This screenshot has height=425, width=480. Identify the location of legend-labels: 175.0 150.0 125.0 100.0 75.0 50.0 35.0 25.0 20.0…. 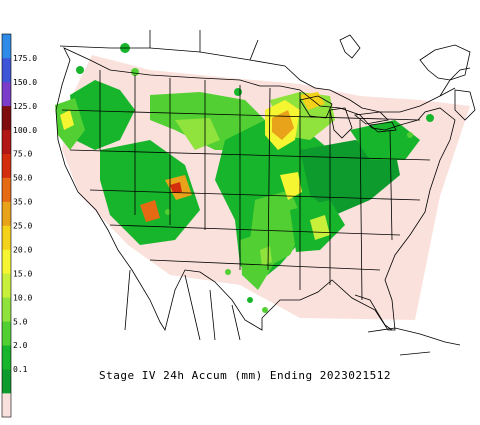
(25, 214).